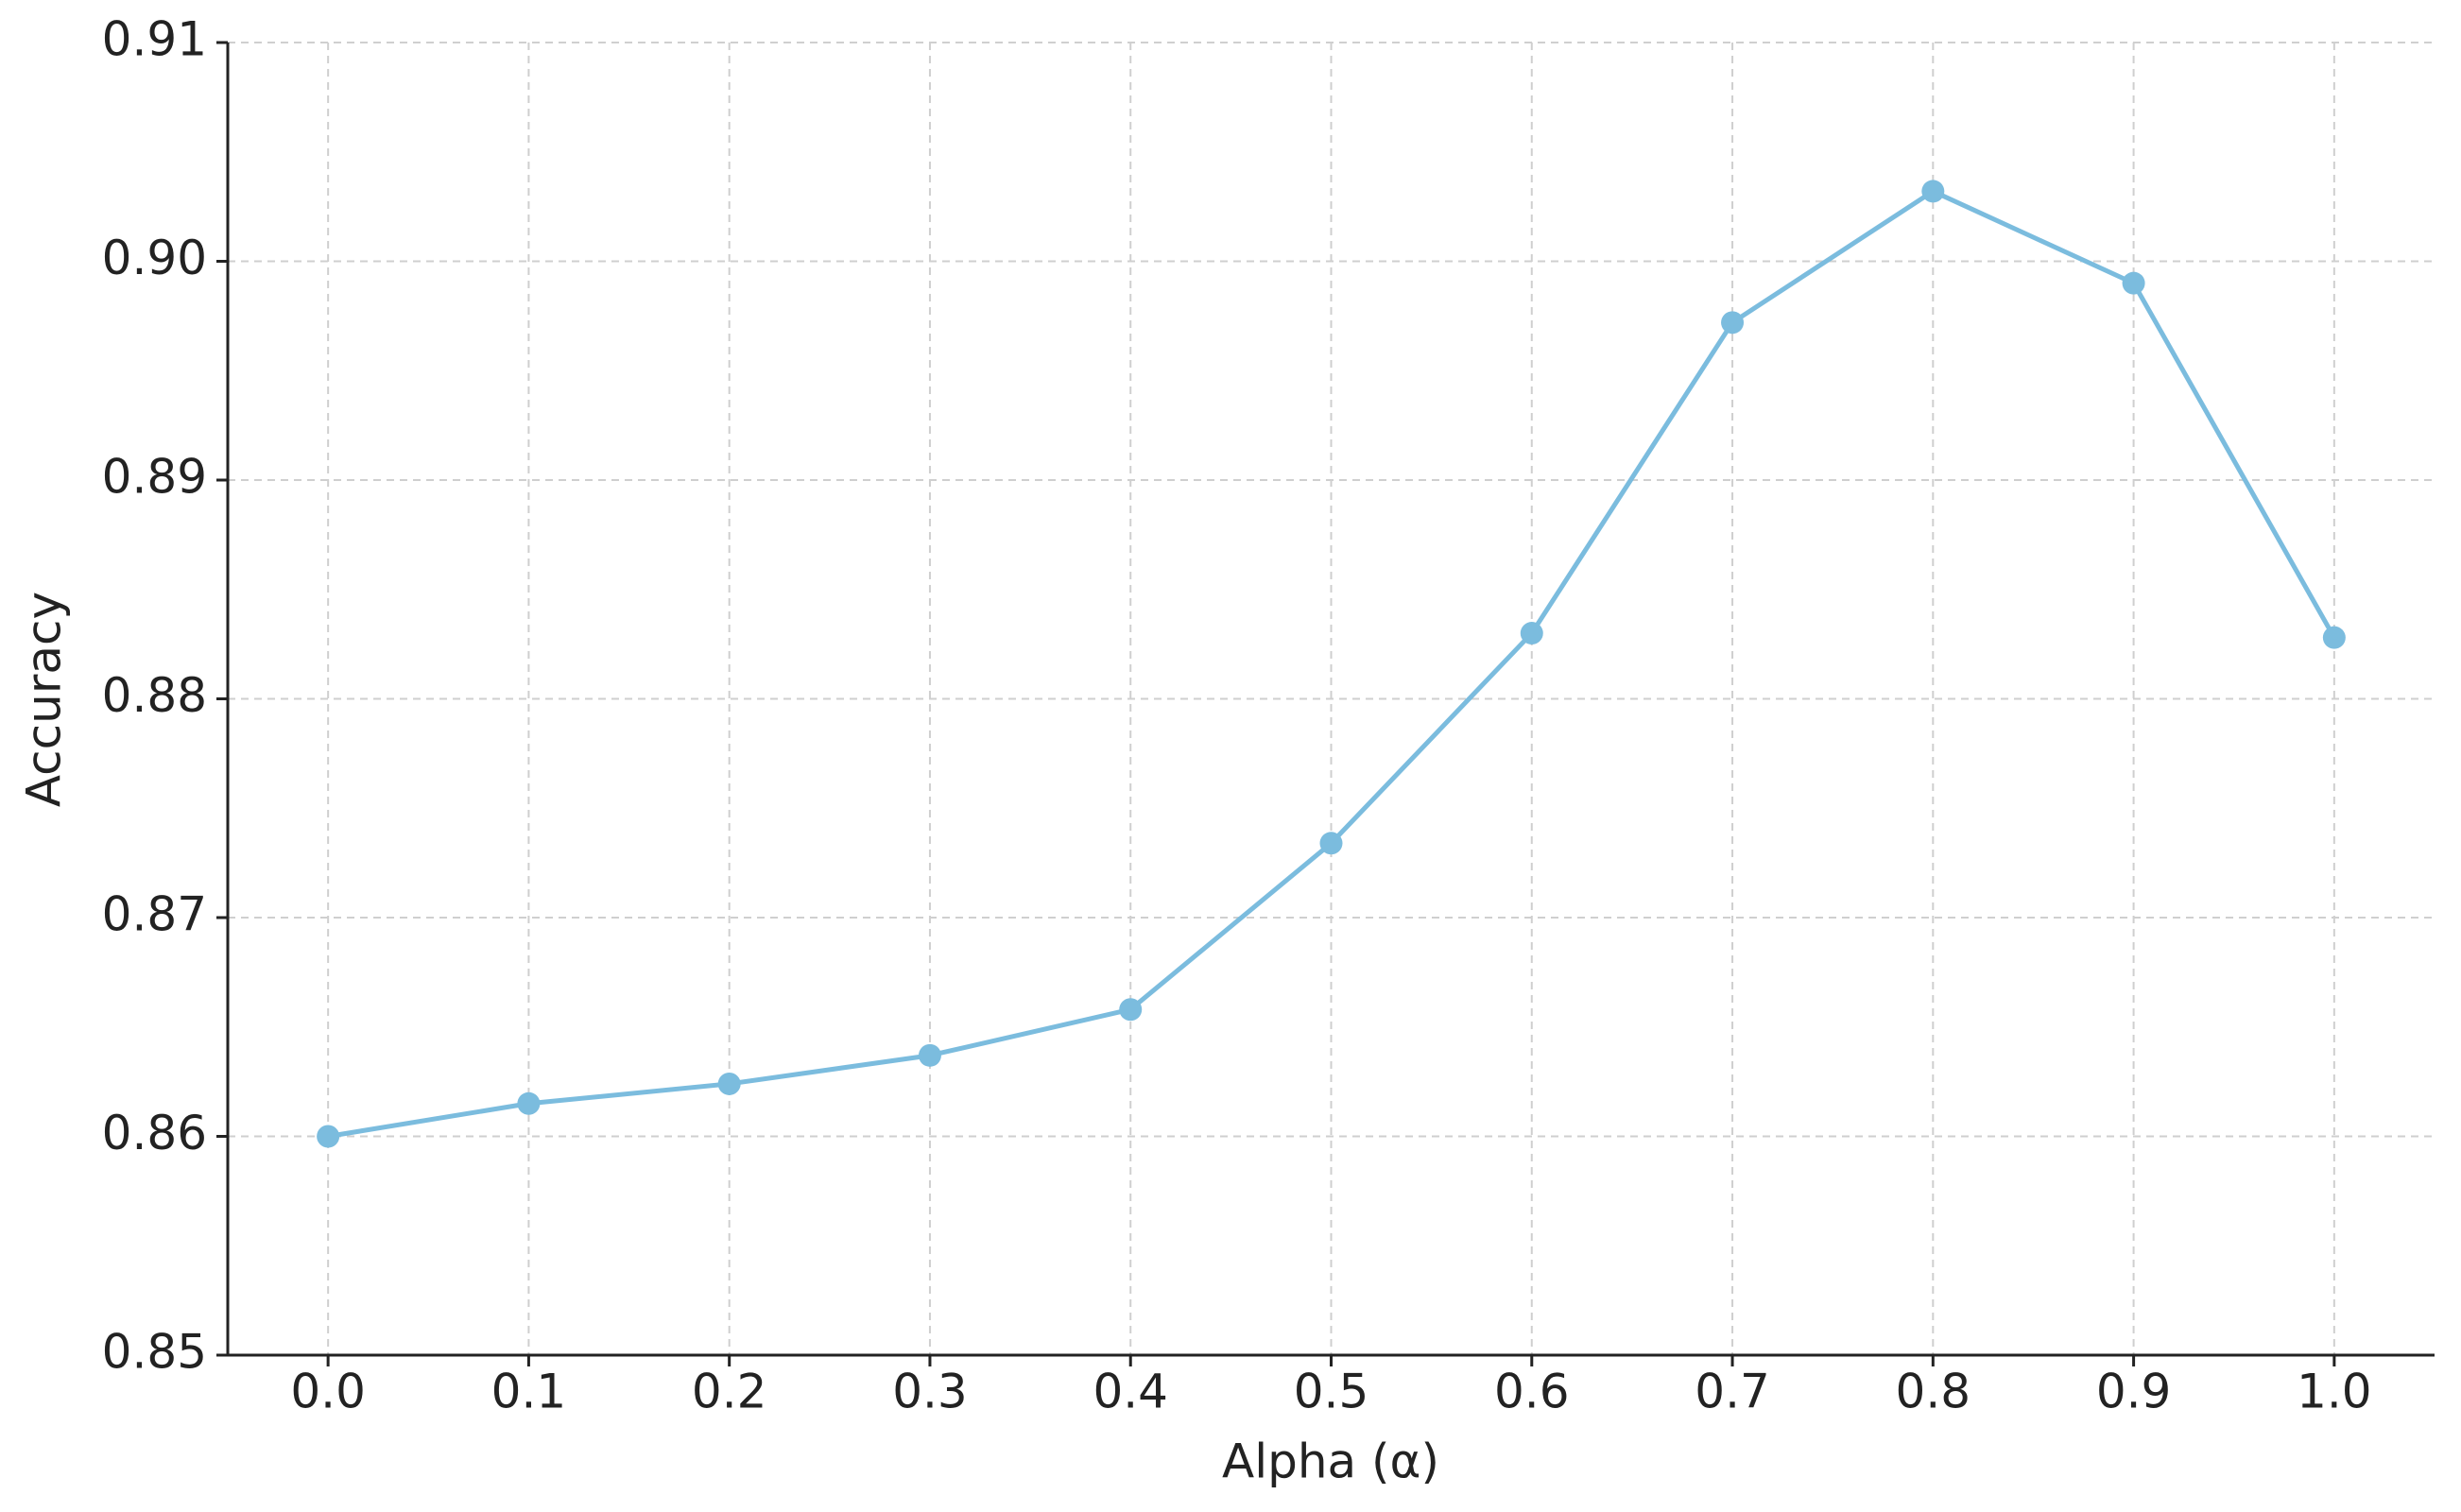 The width and height of the screenshot is (2461, 1512). I want to click on y-axis-title: Accuracy, so click(44, 699).